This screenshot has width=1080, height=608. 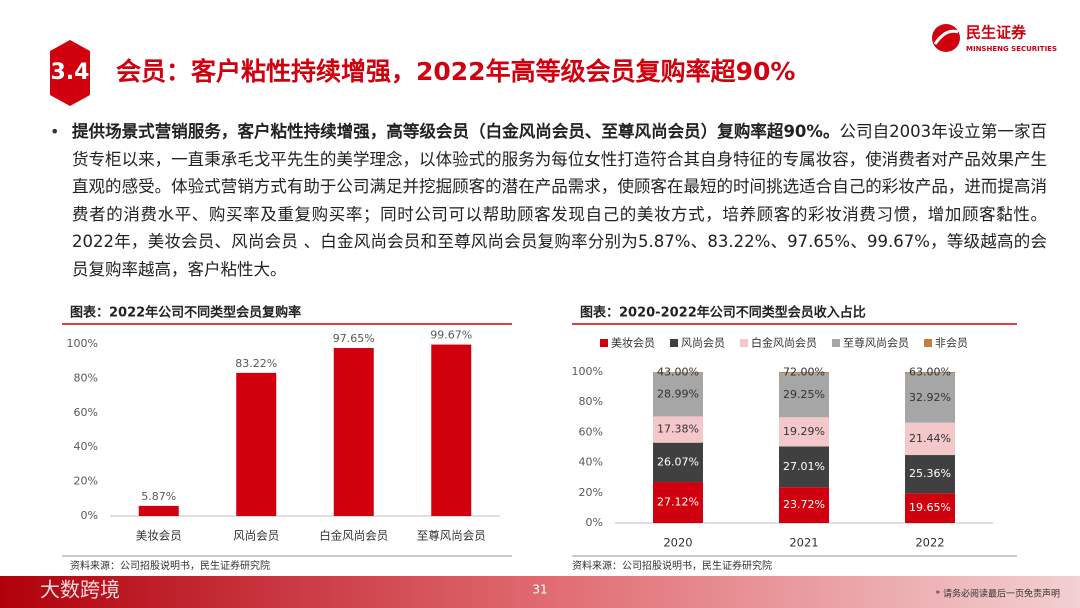 I want to click on x-tick-label: 2021, so click(x=803, y=543).